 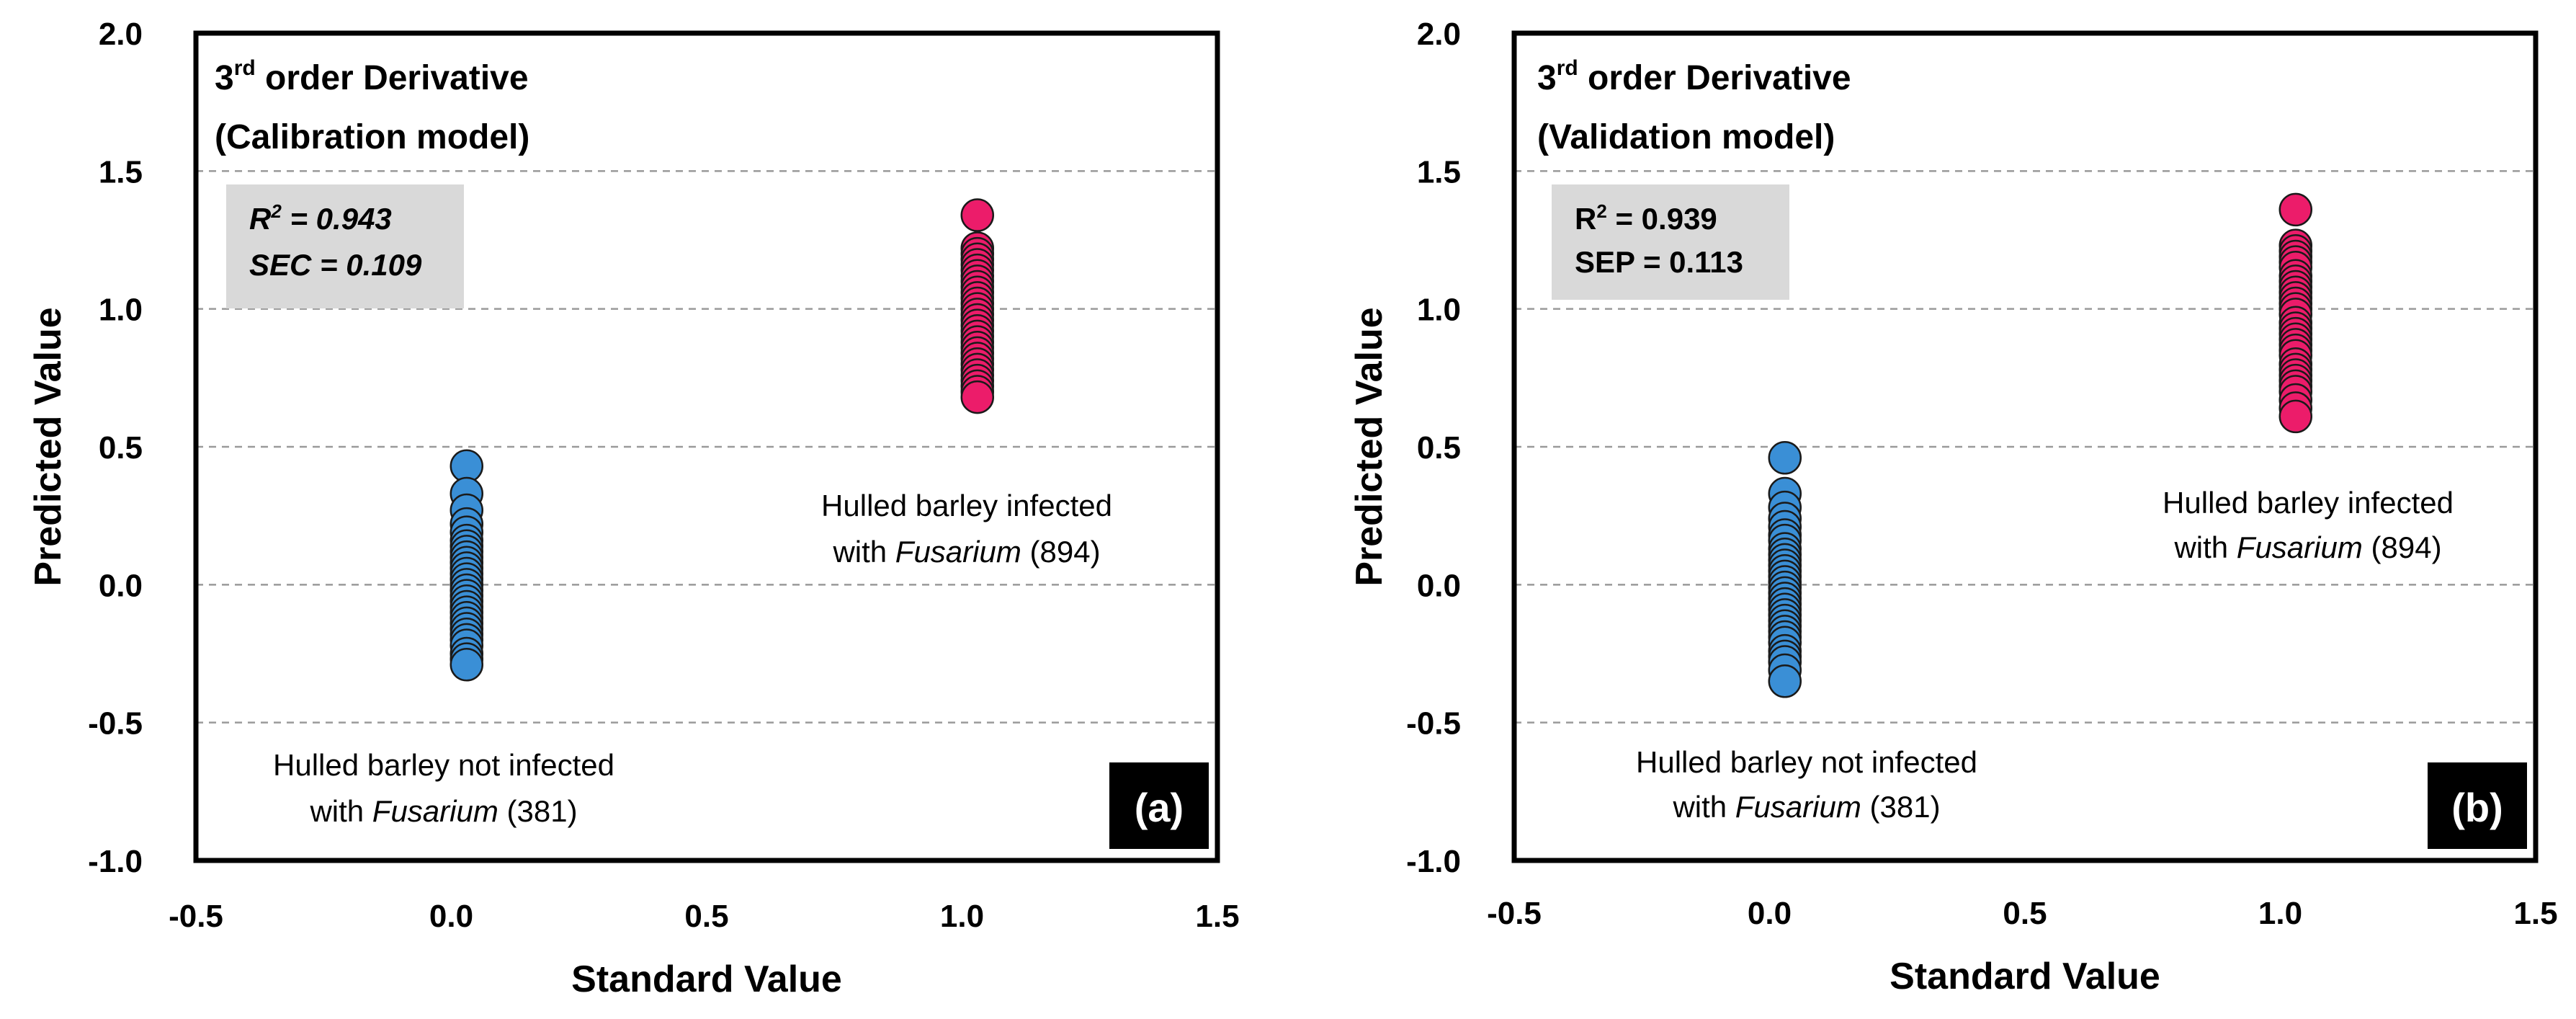 What do you see at coordinates (345, 246) in the screenshot?
I see `stats-box-a` at bounding box center [345, 246].